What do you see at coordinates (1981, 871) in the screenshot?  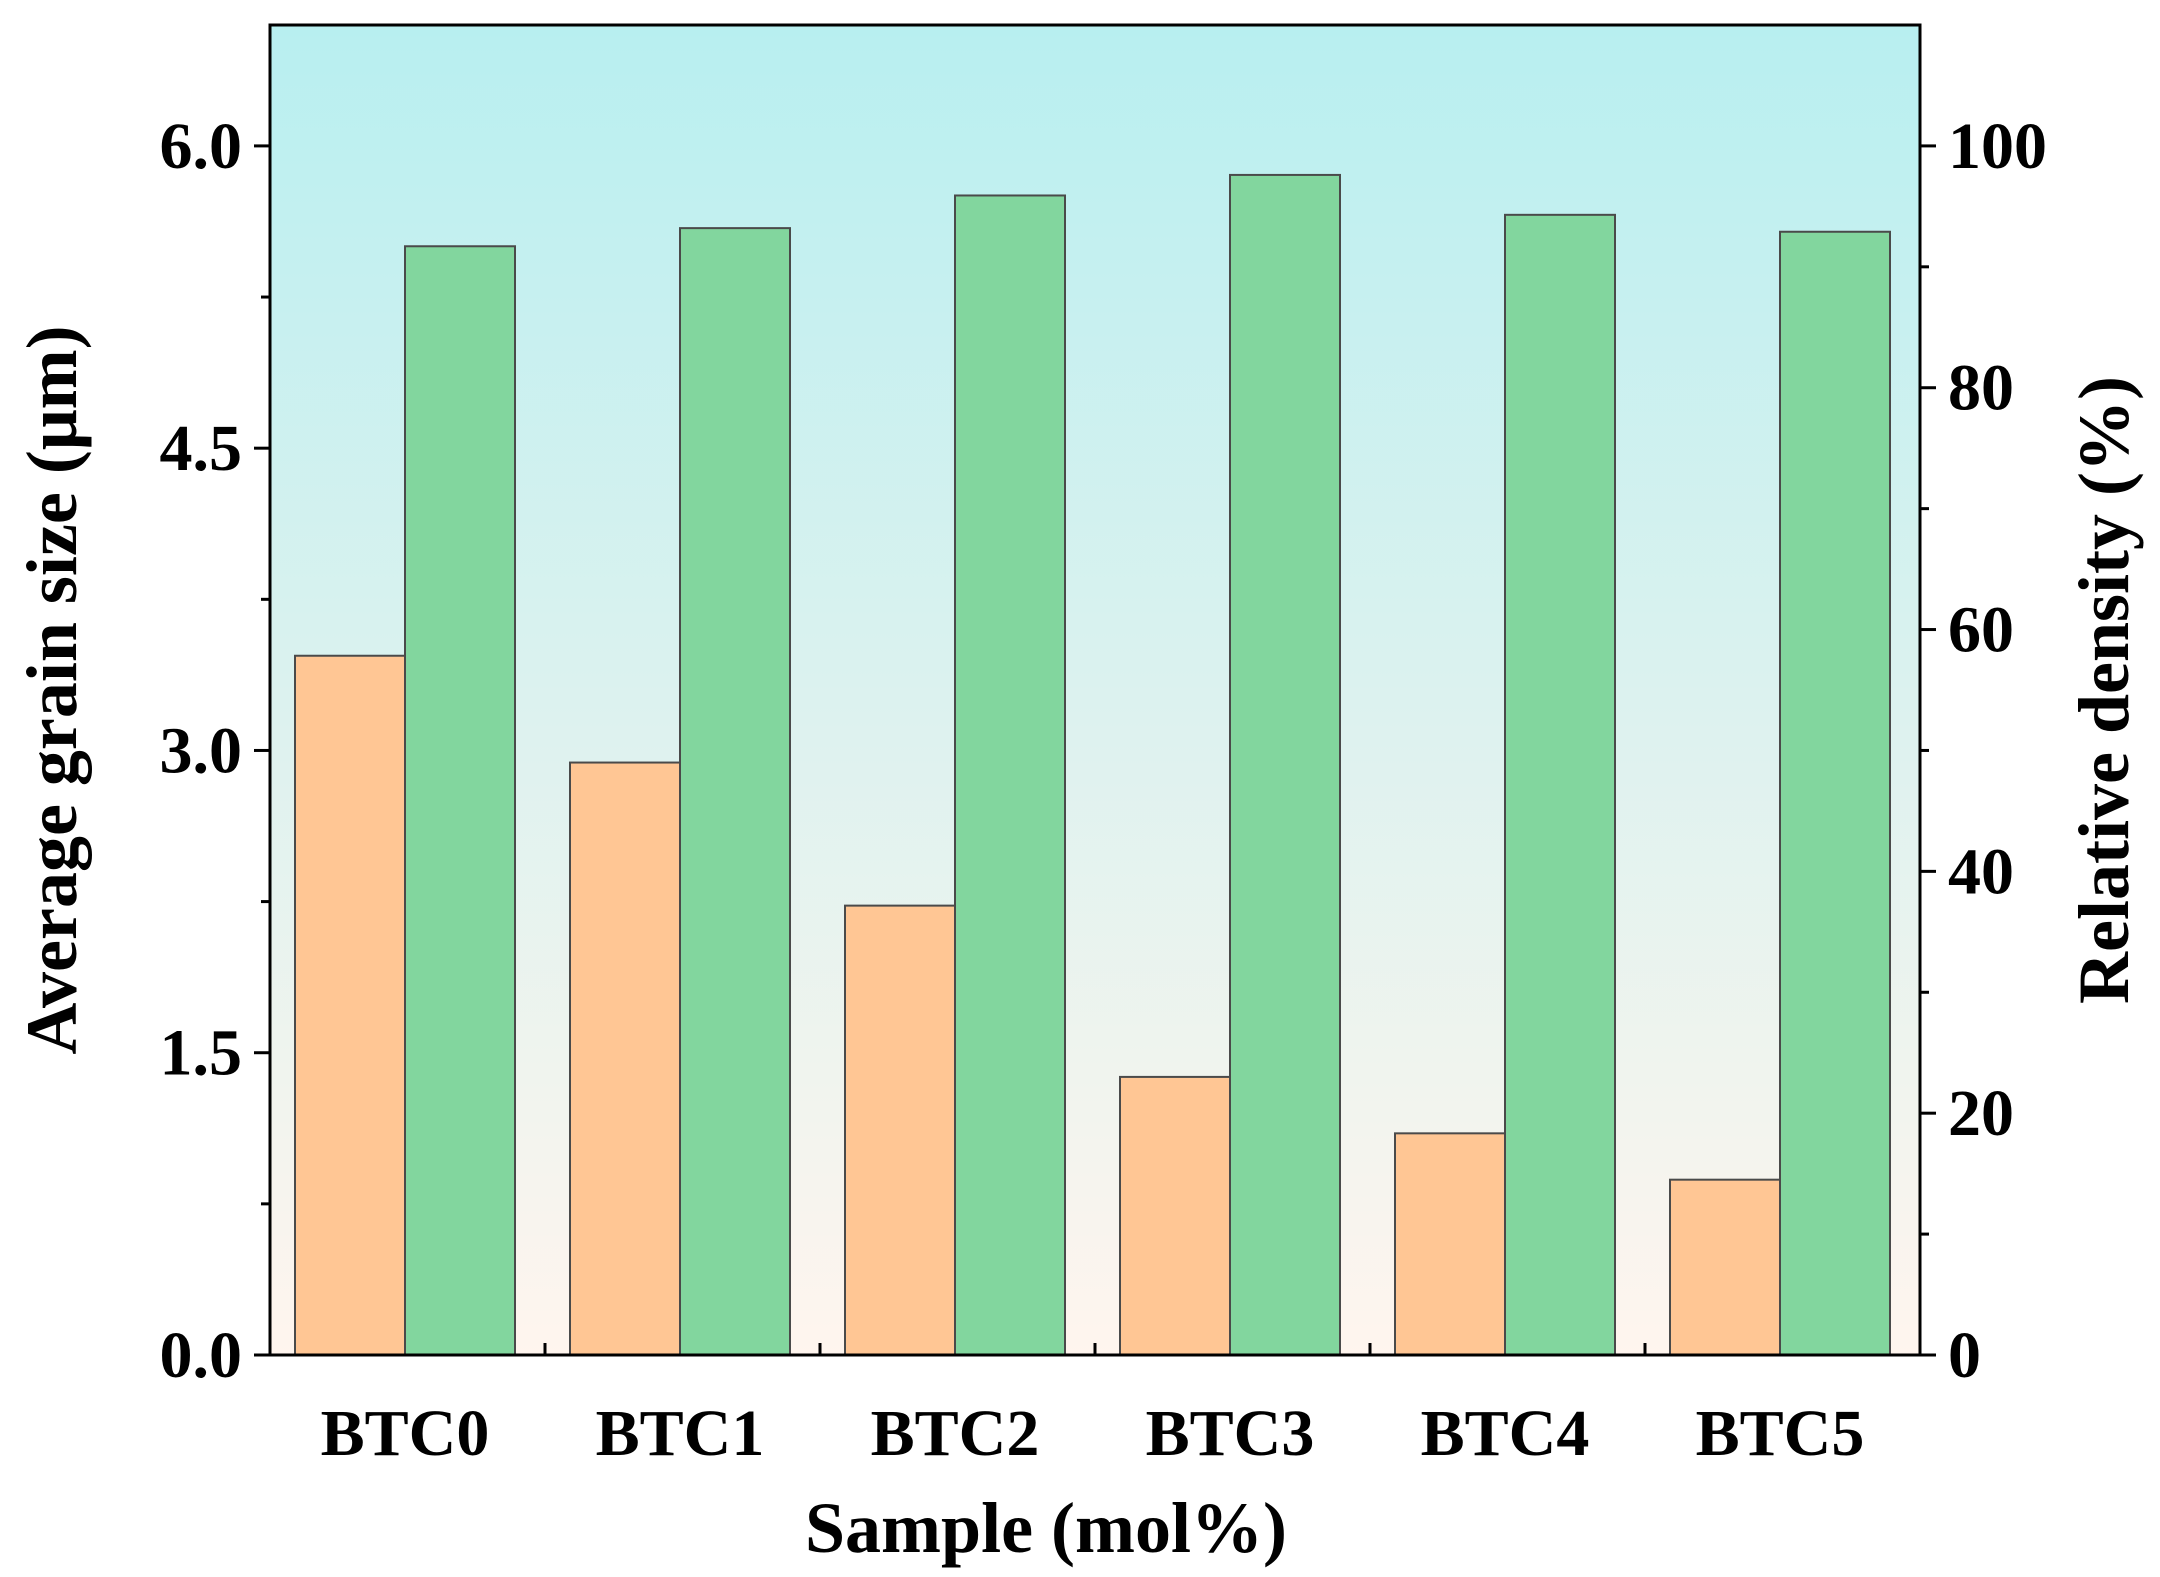 I see `right-y-tick-label: 40` at bounding box center [1981, 871].